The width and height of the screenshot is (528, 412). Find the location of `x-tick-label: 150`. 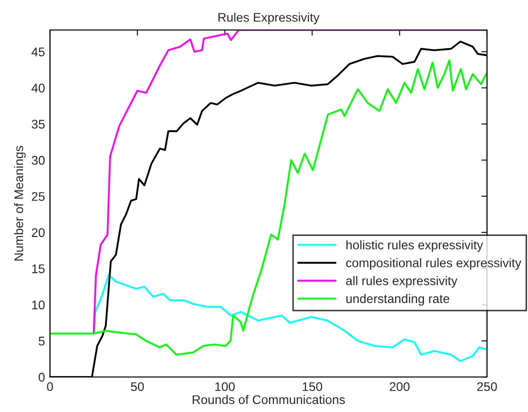

x-tick-label: 150 is located at coordinates (312, 387).